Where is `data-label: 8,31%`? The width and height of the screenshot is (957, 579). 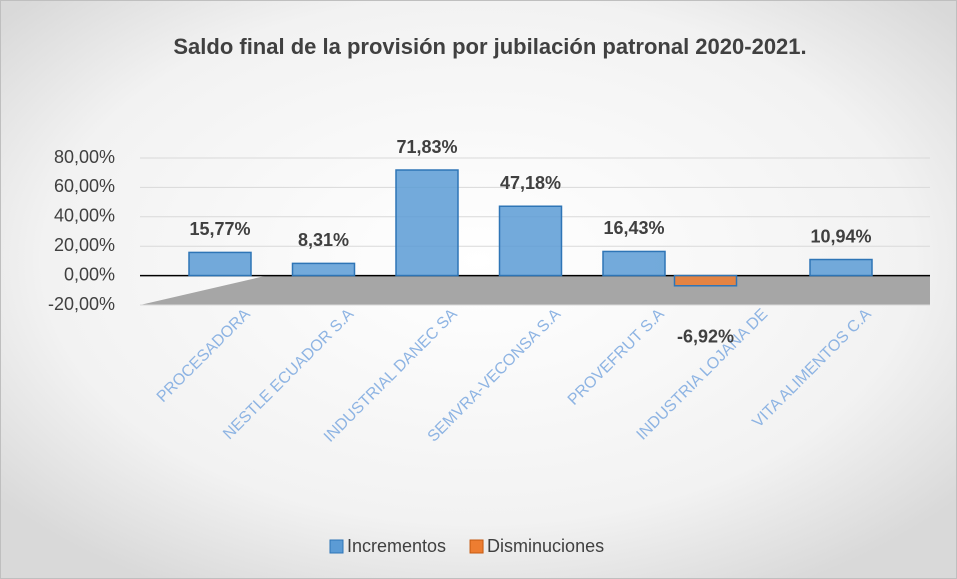
data-label: 8,31% is located at coordinates (323, 240).